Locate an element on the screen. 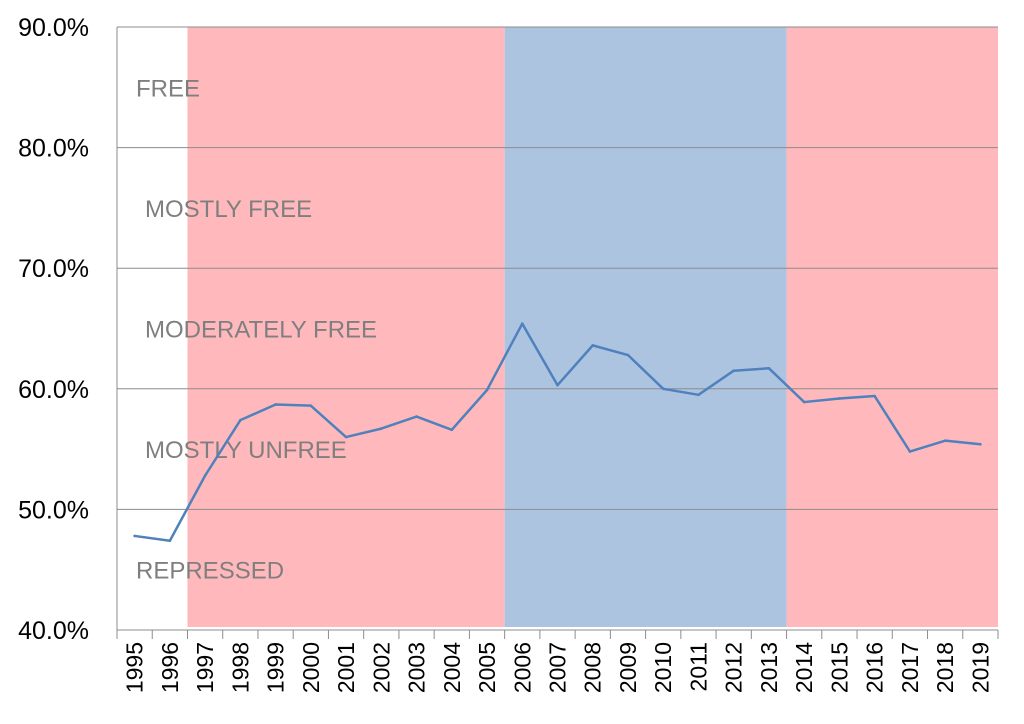 The width and height of the screenshot is (1024, 724). x-tick-label: 2016 is located at coordinates (875, 667).